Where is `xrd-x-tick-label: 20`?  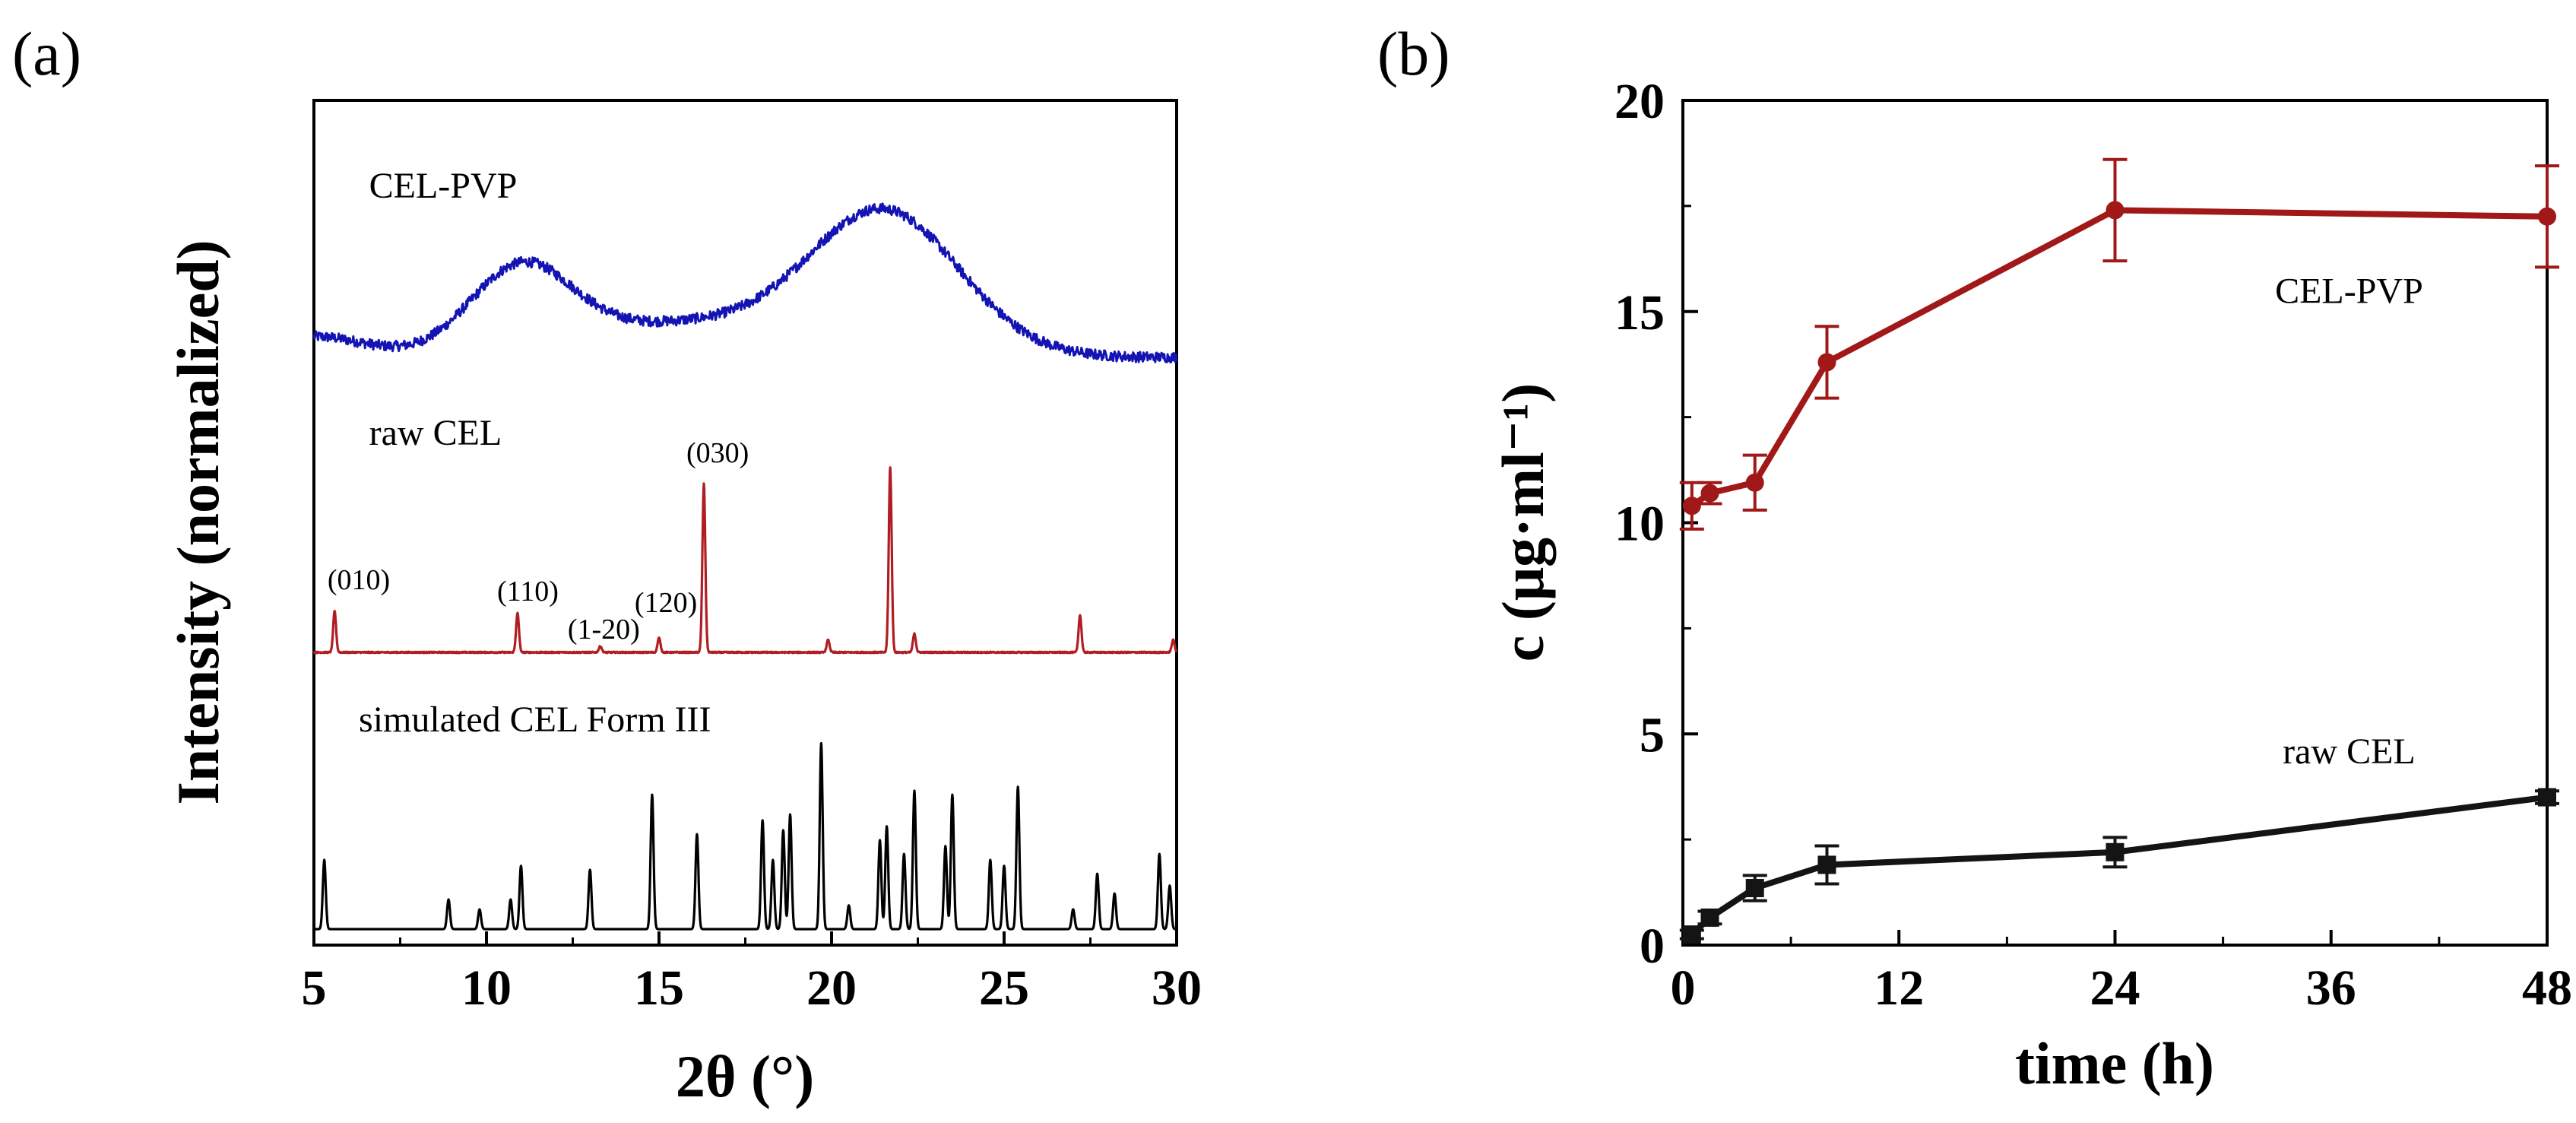
xrd-x-tick-label: 20 is located at coordinates (831, 988).